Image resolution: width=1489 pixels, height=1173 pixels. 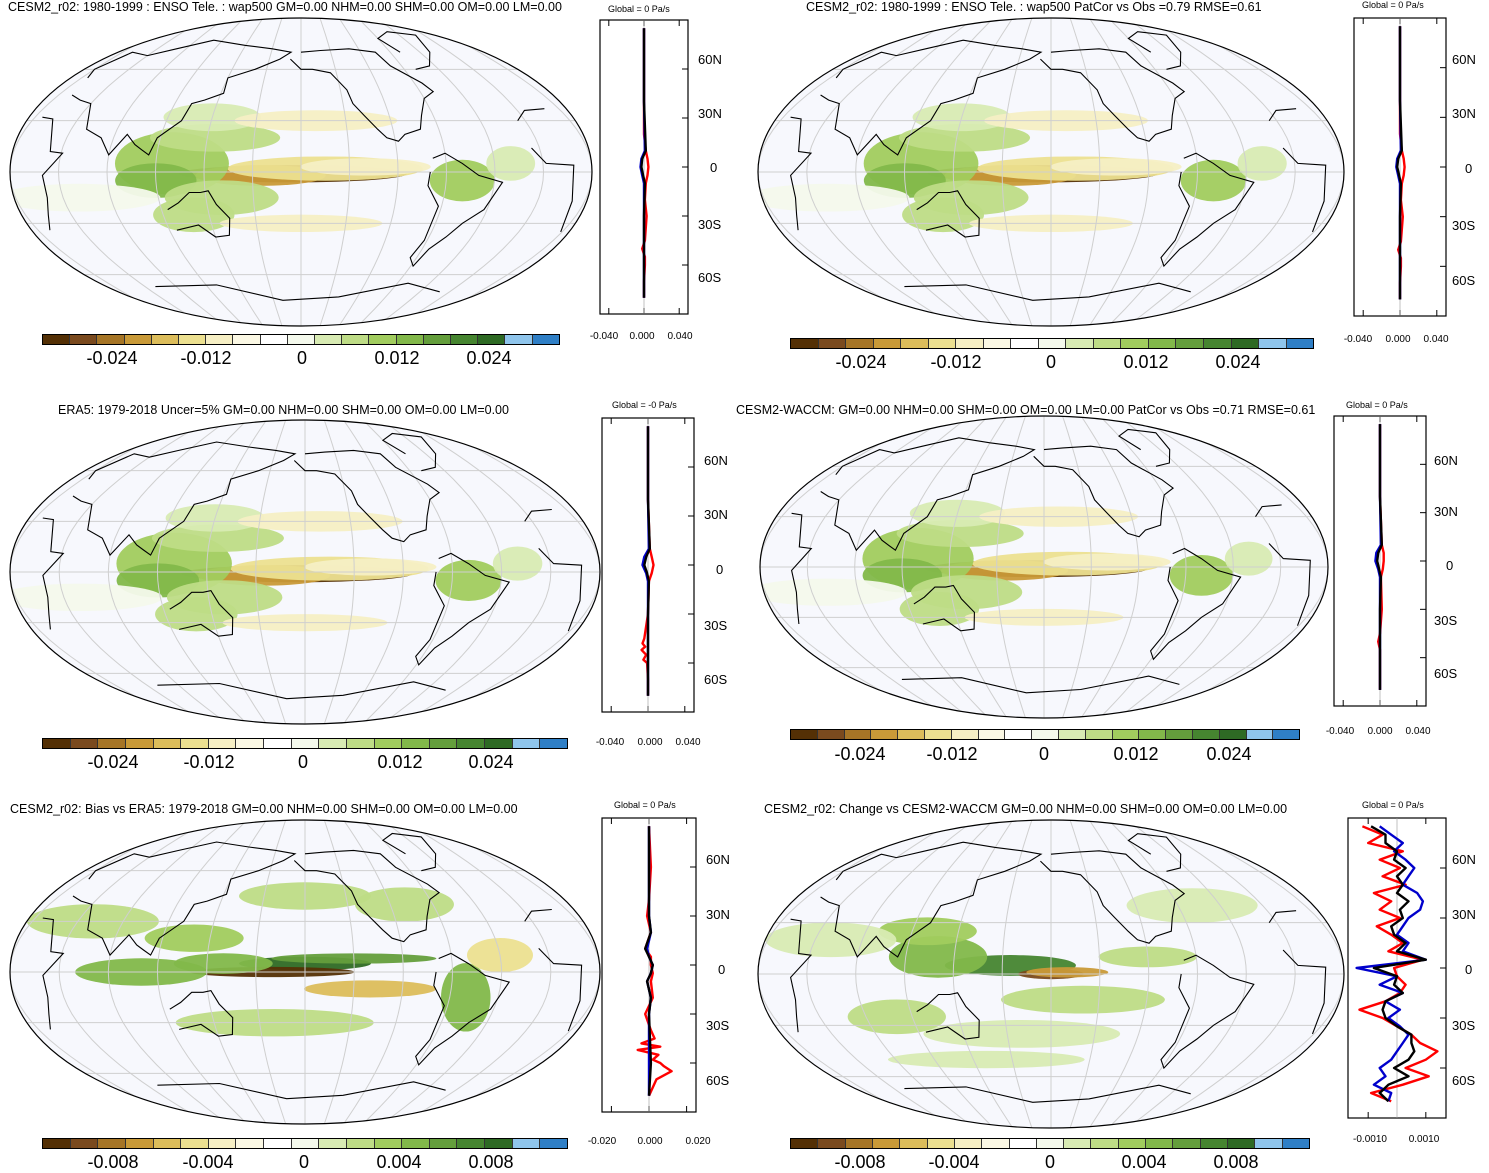 What do you see at coordinates (1380, 731) in the screenshot?
I see `zonal-x-tick-label: 0.000` at bounding box center [1380, 731].